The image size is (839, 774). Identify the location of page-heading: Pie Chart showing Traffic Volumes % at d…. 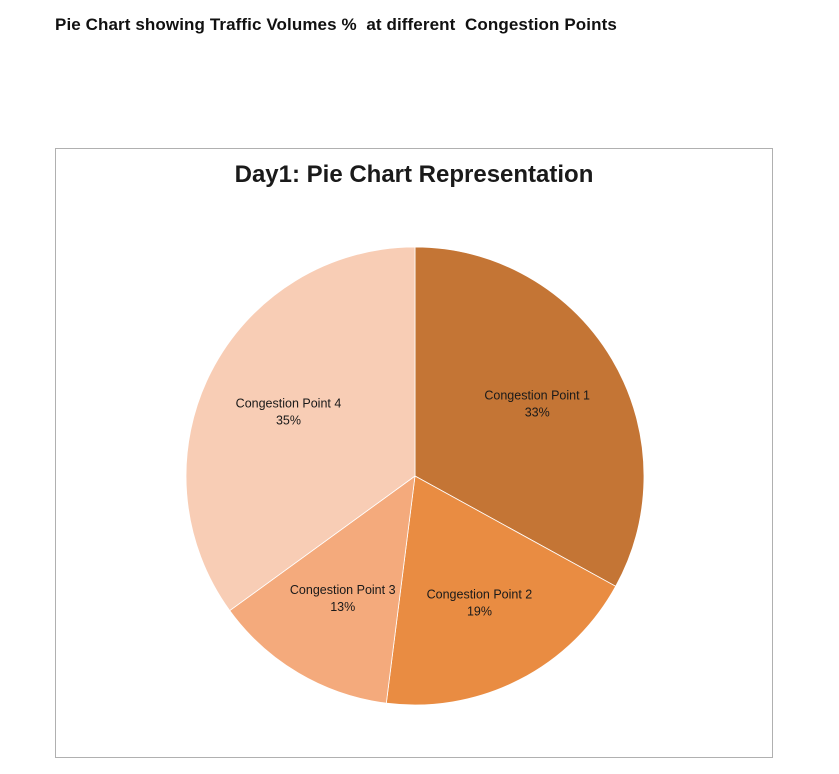
(336, 24).